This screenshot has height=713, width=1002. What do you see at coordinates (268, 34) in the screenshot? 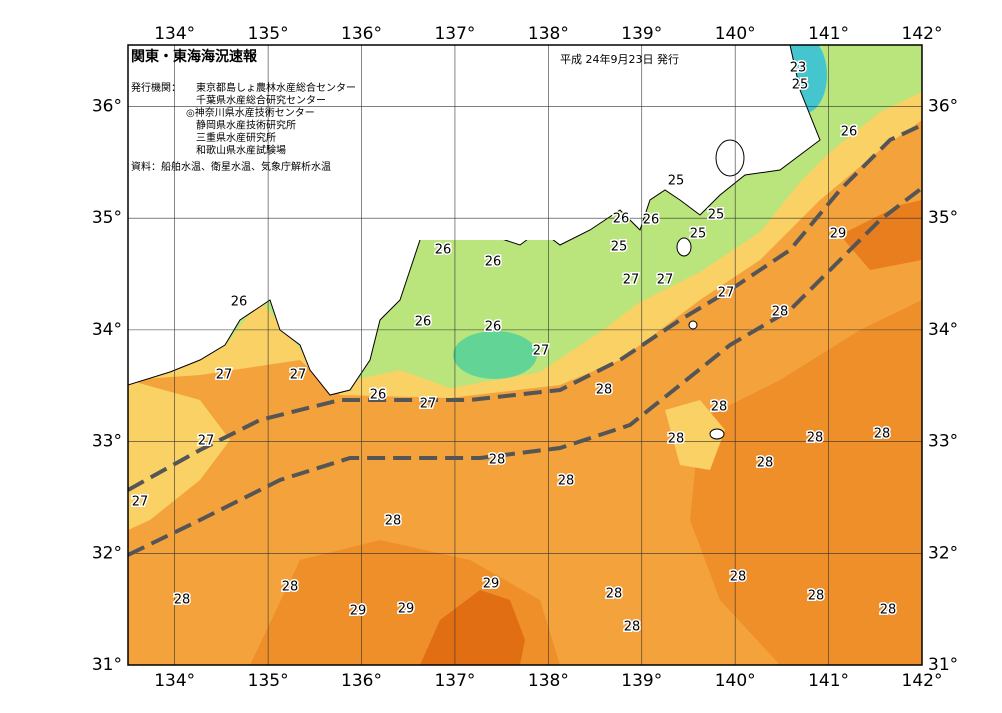
I see `x-tick-label: 135°` at bounding box center [268, 34].